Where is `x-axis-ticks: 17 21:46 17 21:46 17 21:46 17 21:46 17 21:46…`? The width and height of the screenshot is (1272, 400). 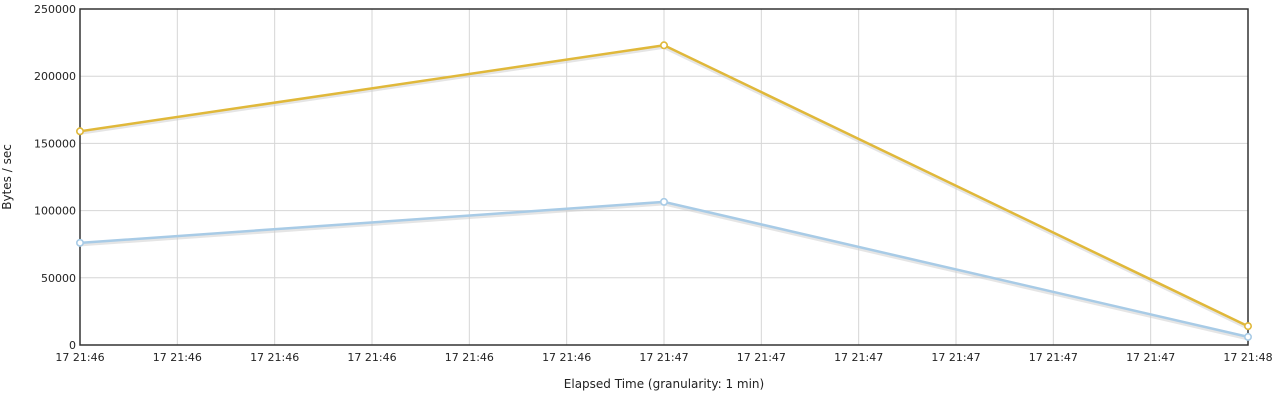 x-axis-ticks: 17 21:46 17 21:46 17 21:46 17 21:46 17 21:46… is located at coordinates (663, 357).